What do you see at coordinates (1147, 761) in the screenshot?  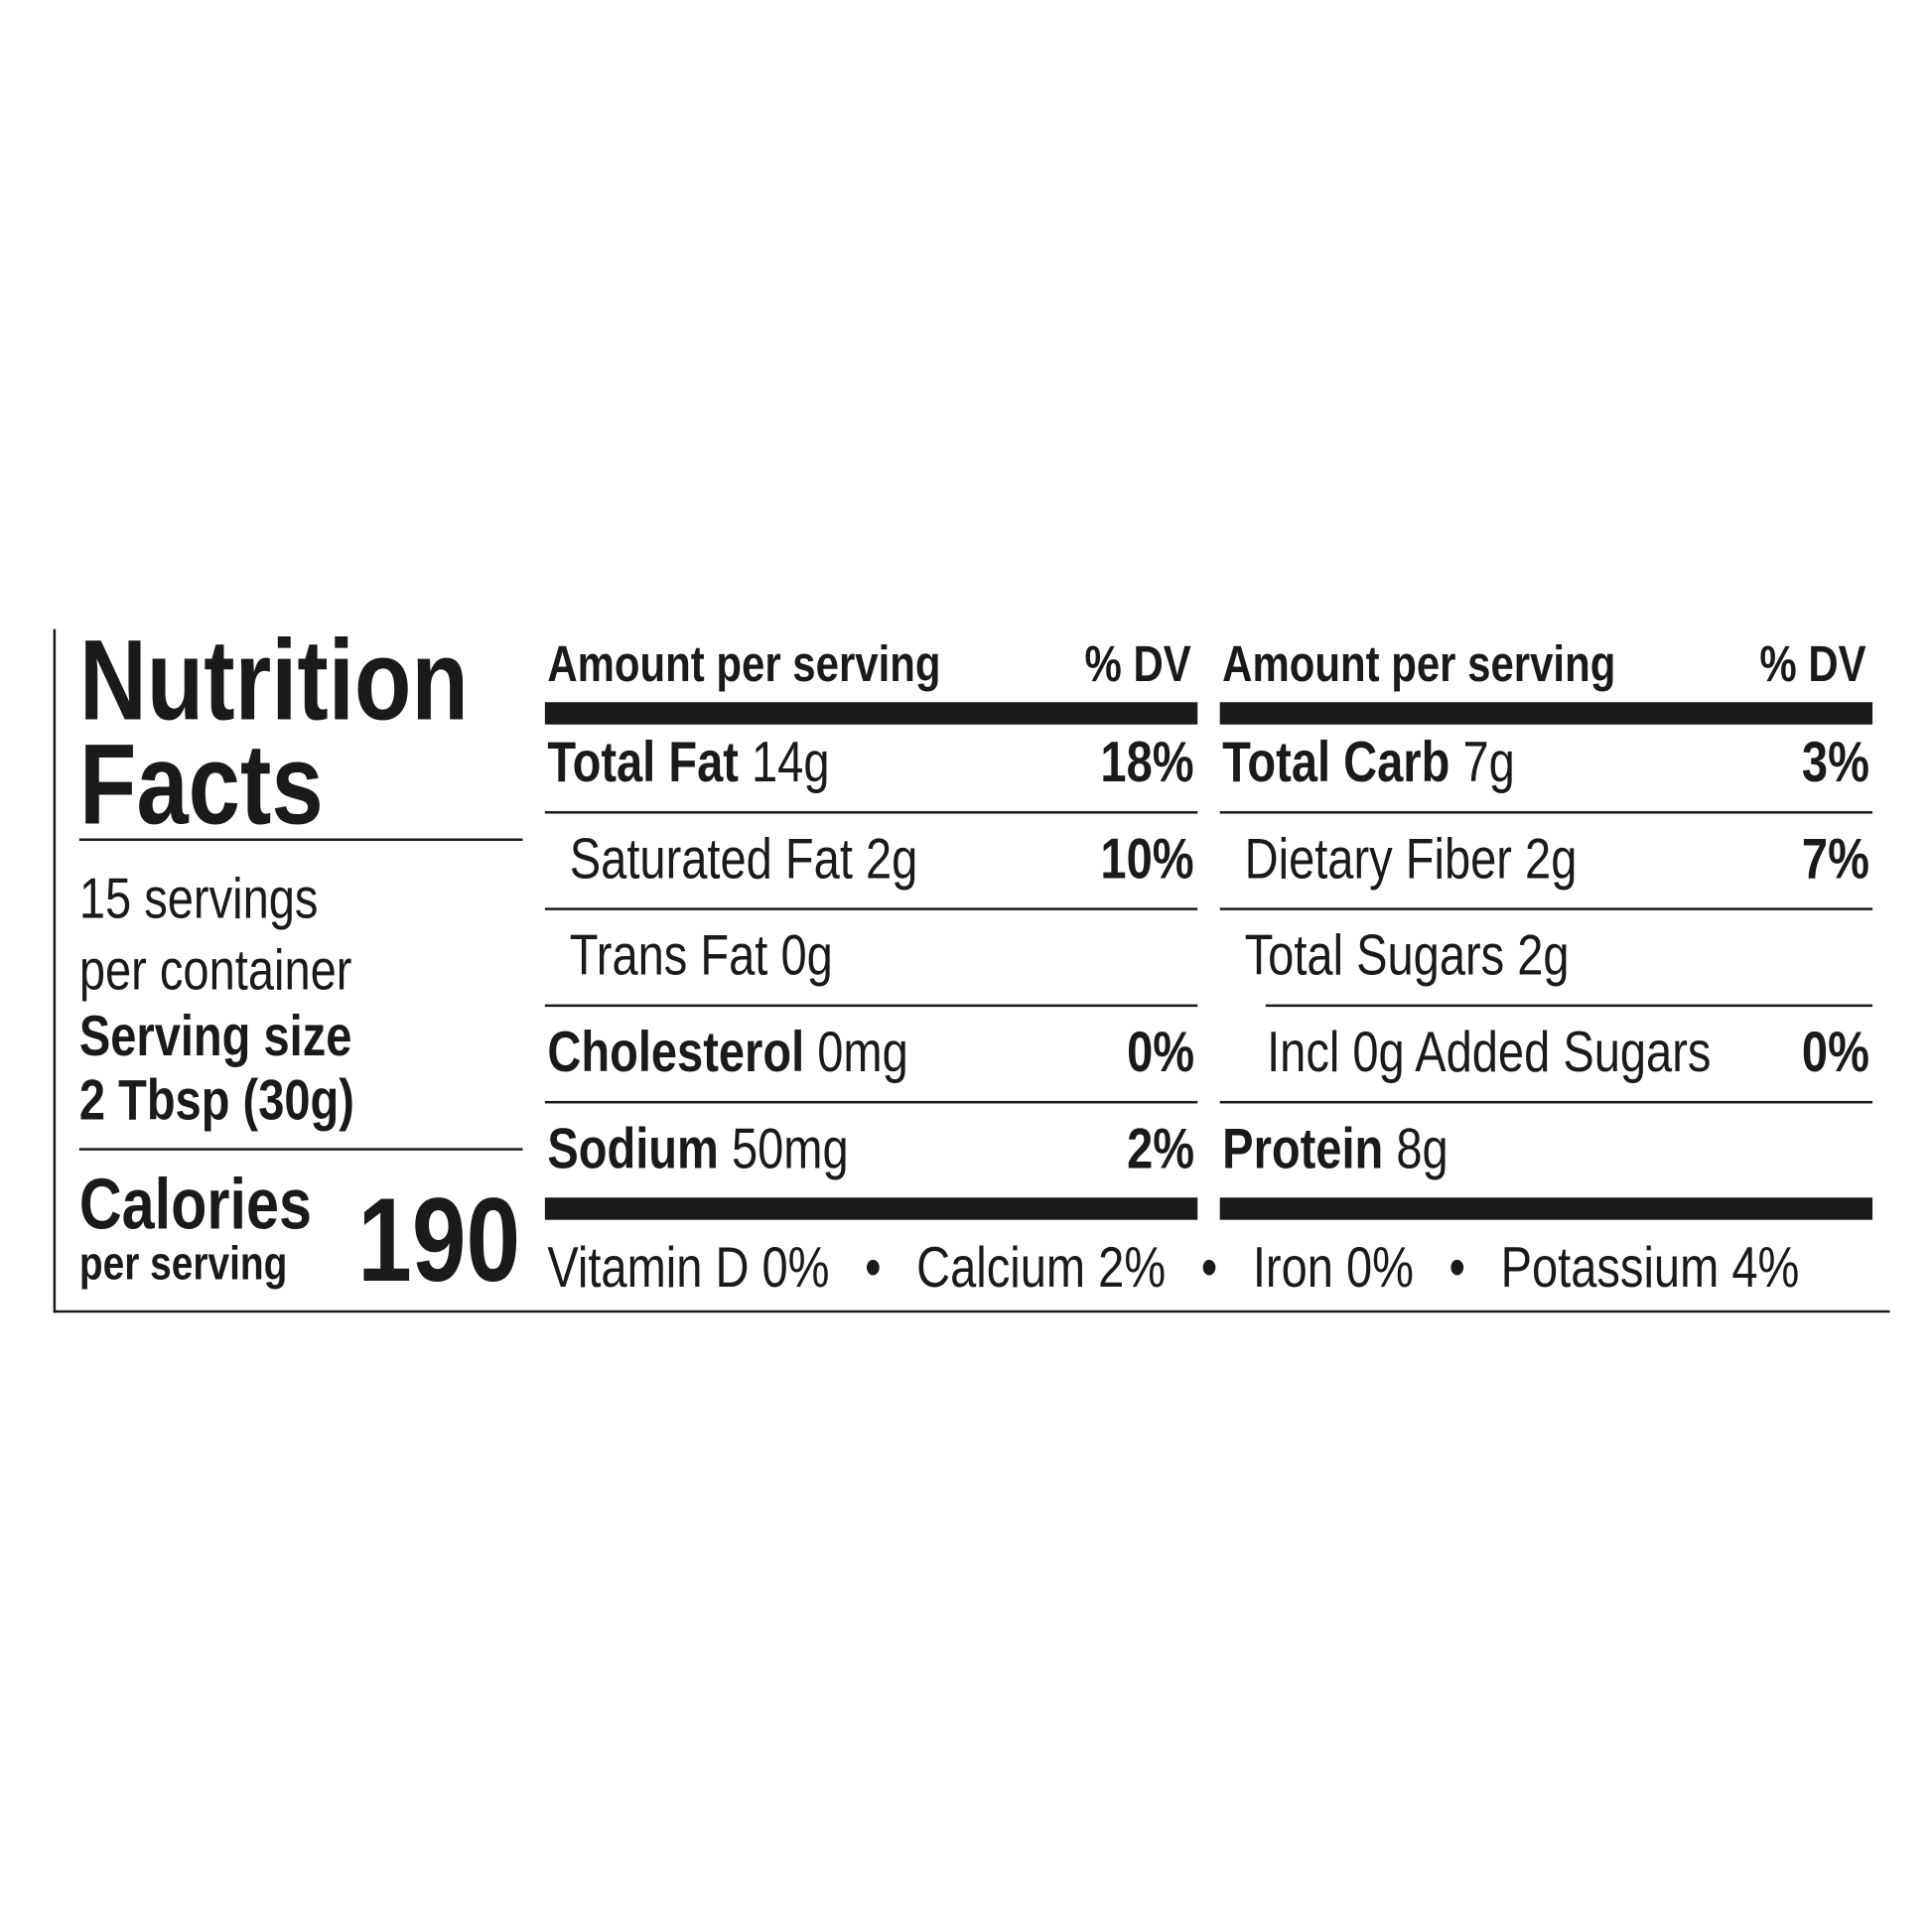 I see `nutrient-dv-text: 18%` at bounding box center [1147, 761].